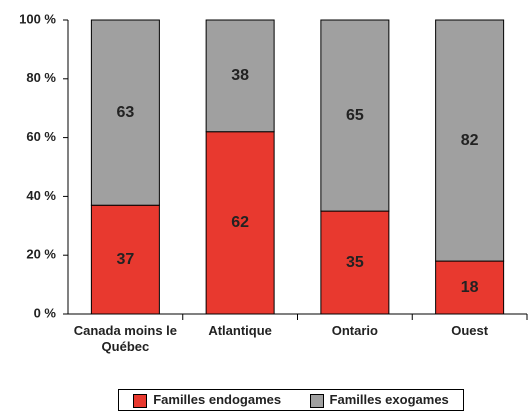 This screenshot has height=414, width=528. What do you see at coordinates (354, 330) in the screenshot?
I see `x-tick-label: Ontario` at bounding box center [354, 330].